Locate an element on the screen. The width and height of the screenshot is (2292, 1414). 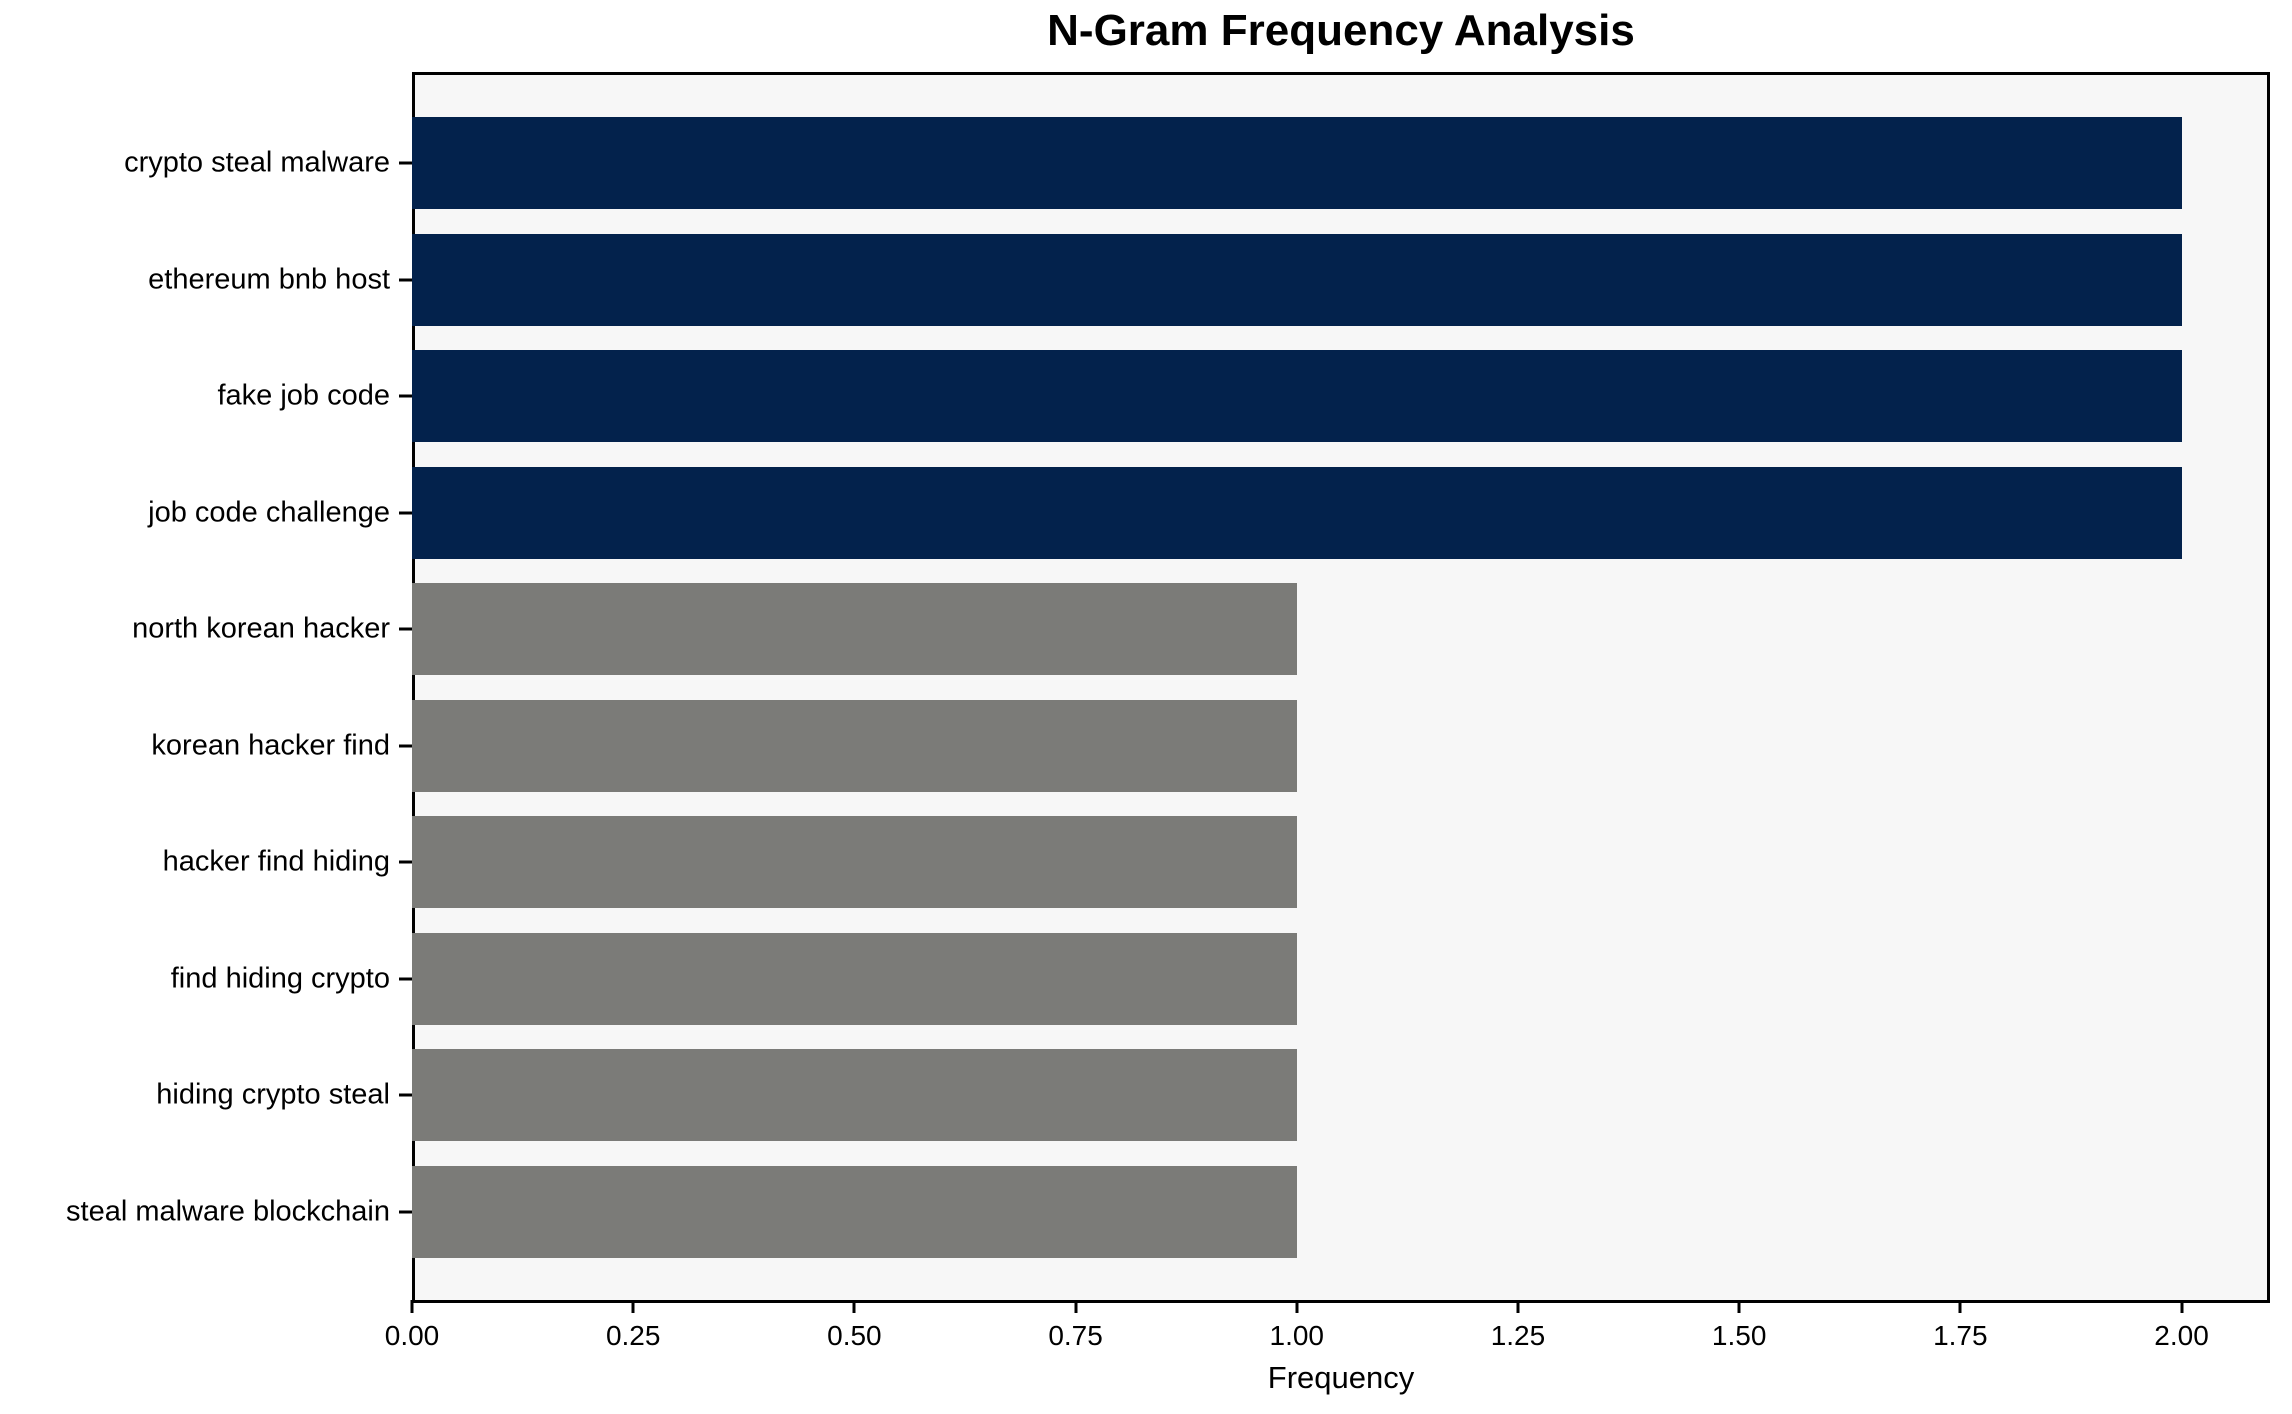
y-tick-label: north korean hacker is located at coordinates (261, 628).